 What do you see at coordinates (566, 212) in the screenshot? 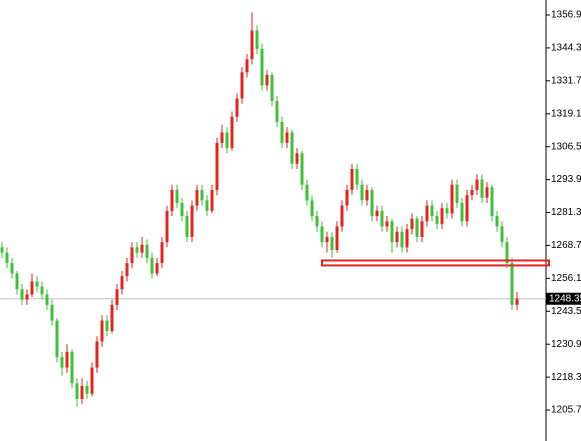
I see `y-tick-label: 1281.35` at bounding box center [566, 212].